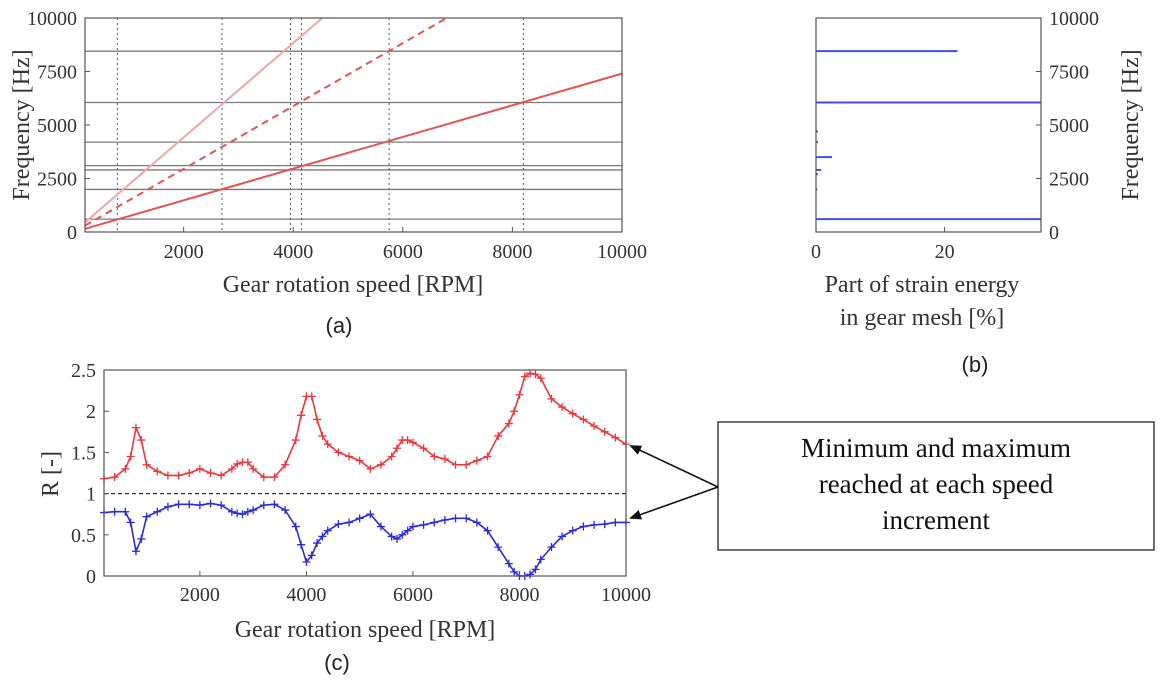 Image resolution: width=1164 pixels, height=681 pixels. Describe the element at coordinates (928, 135) in the screenshot. I see `panel-b-bars` at that location.